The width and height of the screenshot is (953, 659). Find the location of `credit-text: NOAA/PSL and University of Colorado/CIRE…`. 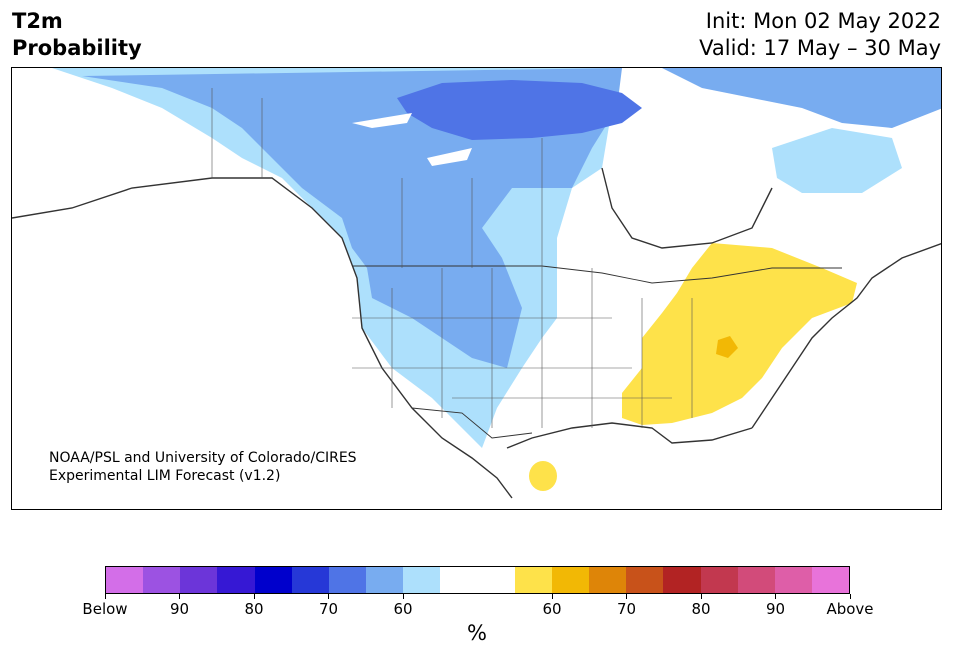

credit-text: NOAA/PSL and University of Colorado/CIRE… is located at coordinates (203, 467).